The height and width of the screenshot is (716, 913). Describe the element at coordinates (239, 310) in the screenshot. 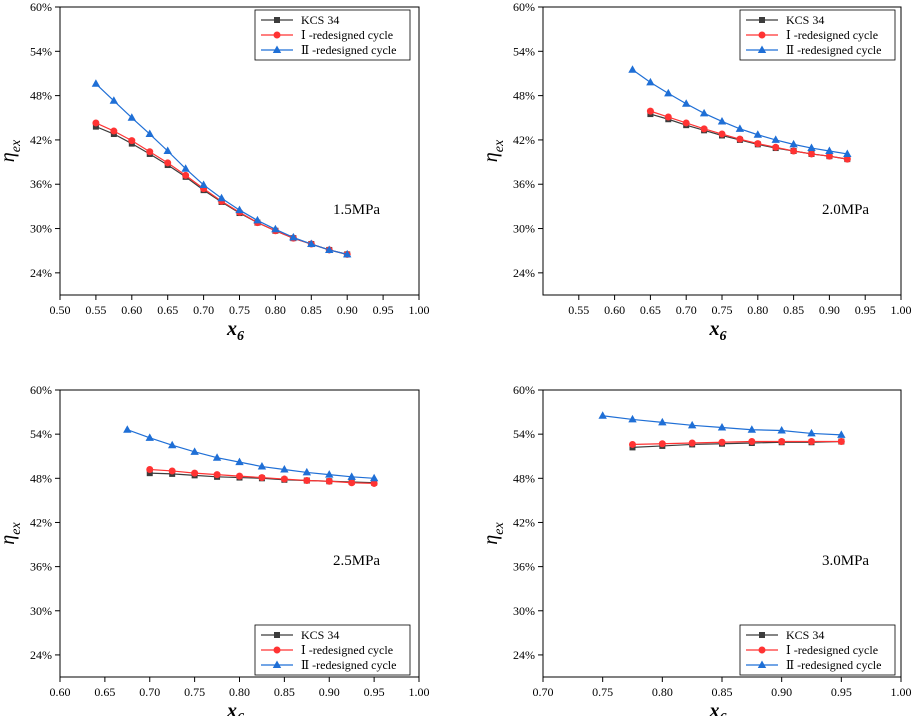

I see `x-tick-label: 0.75` at that location.